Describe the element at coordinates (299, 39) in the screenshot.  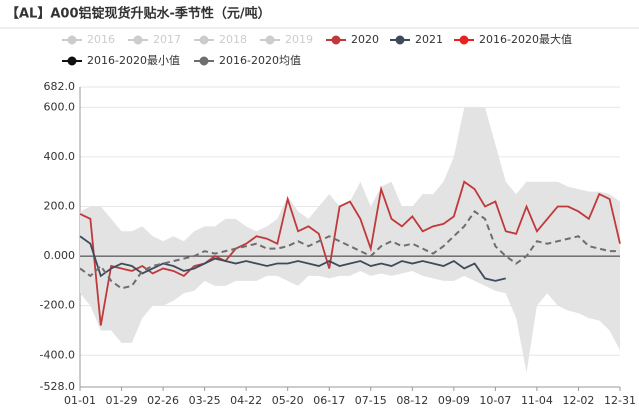
I see `legend-label: 2019` at that location.